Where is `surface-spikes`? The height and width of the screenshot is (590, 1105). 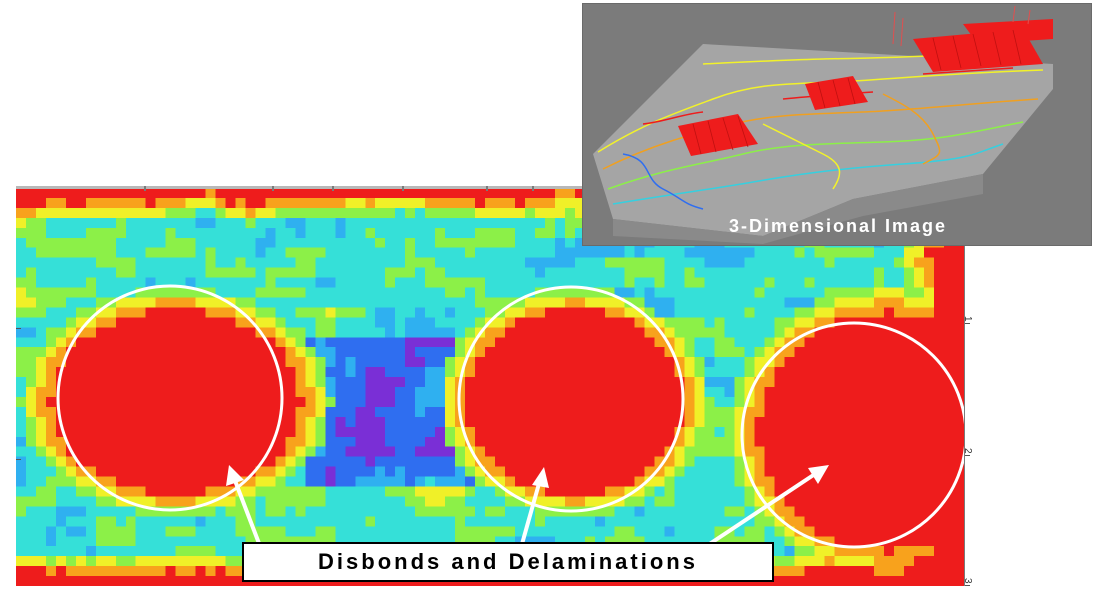
surface-spikes is located at coordinates (961, 26).